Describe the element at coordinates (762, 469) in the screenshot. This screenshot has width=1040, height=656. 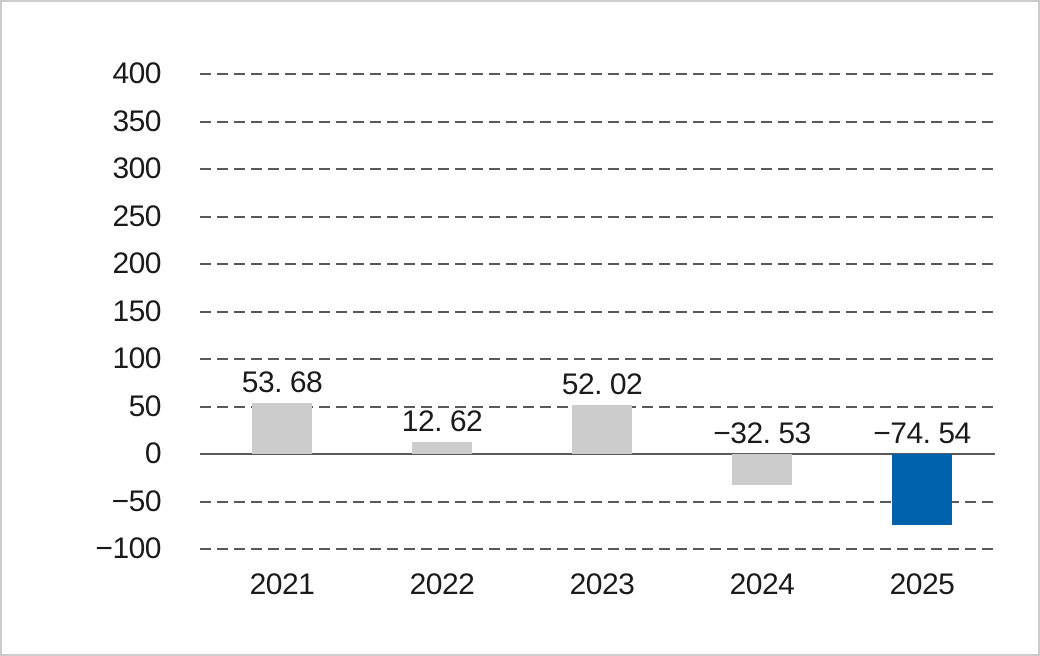
I see `bar-2024` at that location.